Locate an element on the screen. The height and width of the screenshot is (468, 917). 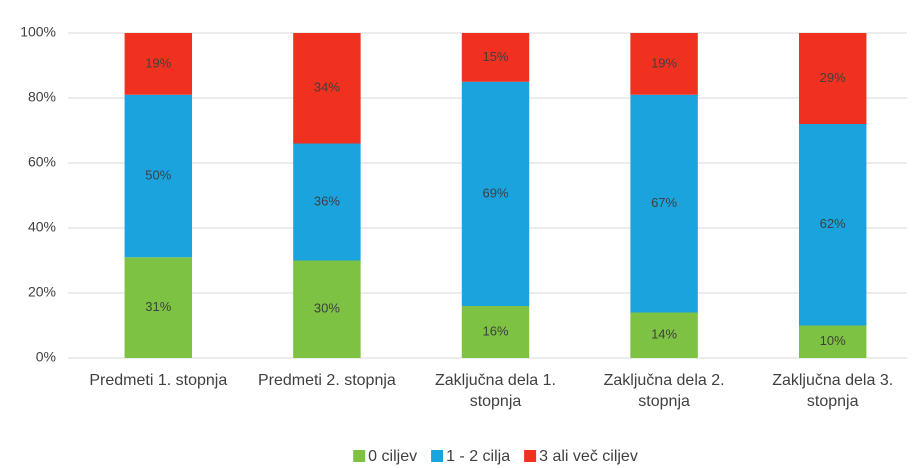
x-tick-label-box: Predmeti 1. stopnja is located at coordinates (158, 380).